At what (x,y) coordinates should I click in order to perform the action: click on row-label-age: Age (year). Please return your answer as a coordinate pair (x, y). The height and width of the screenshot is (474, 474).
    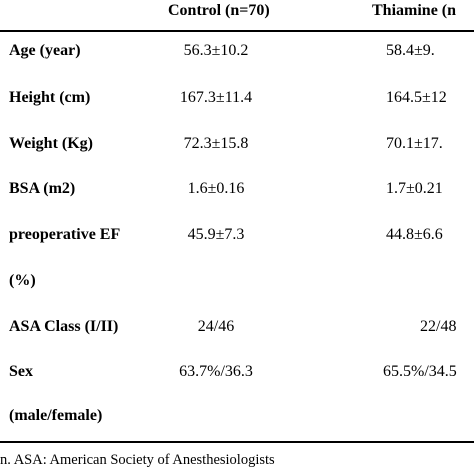
    Looking at the image, I should click on (45, 50).